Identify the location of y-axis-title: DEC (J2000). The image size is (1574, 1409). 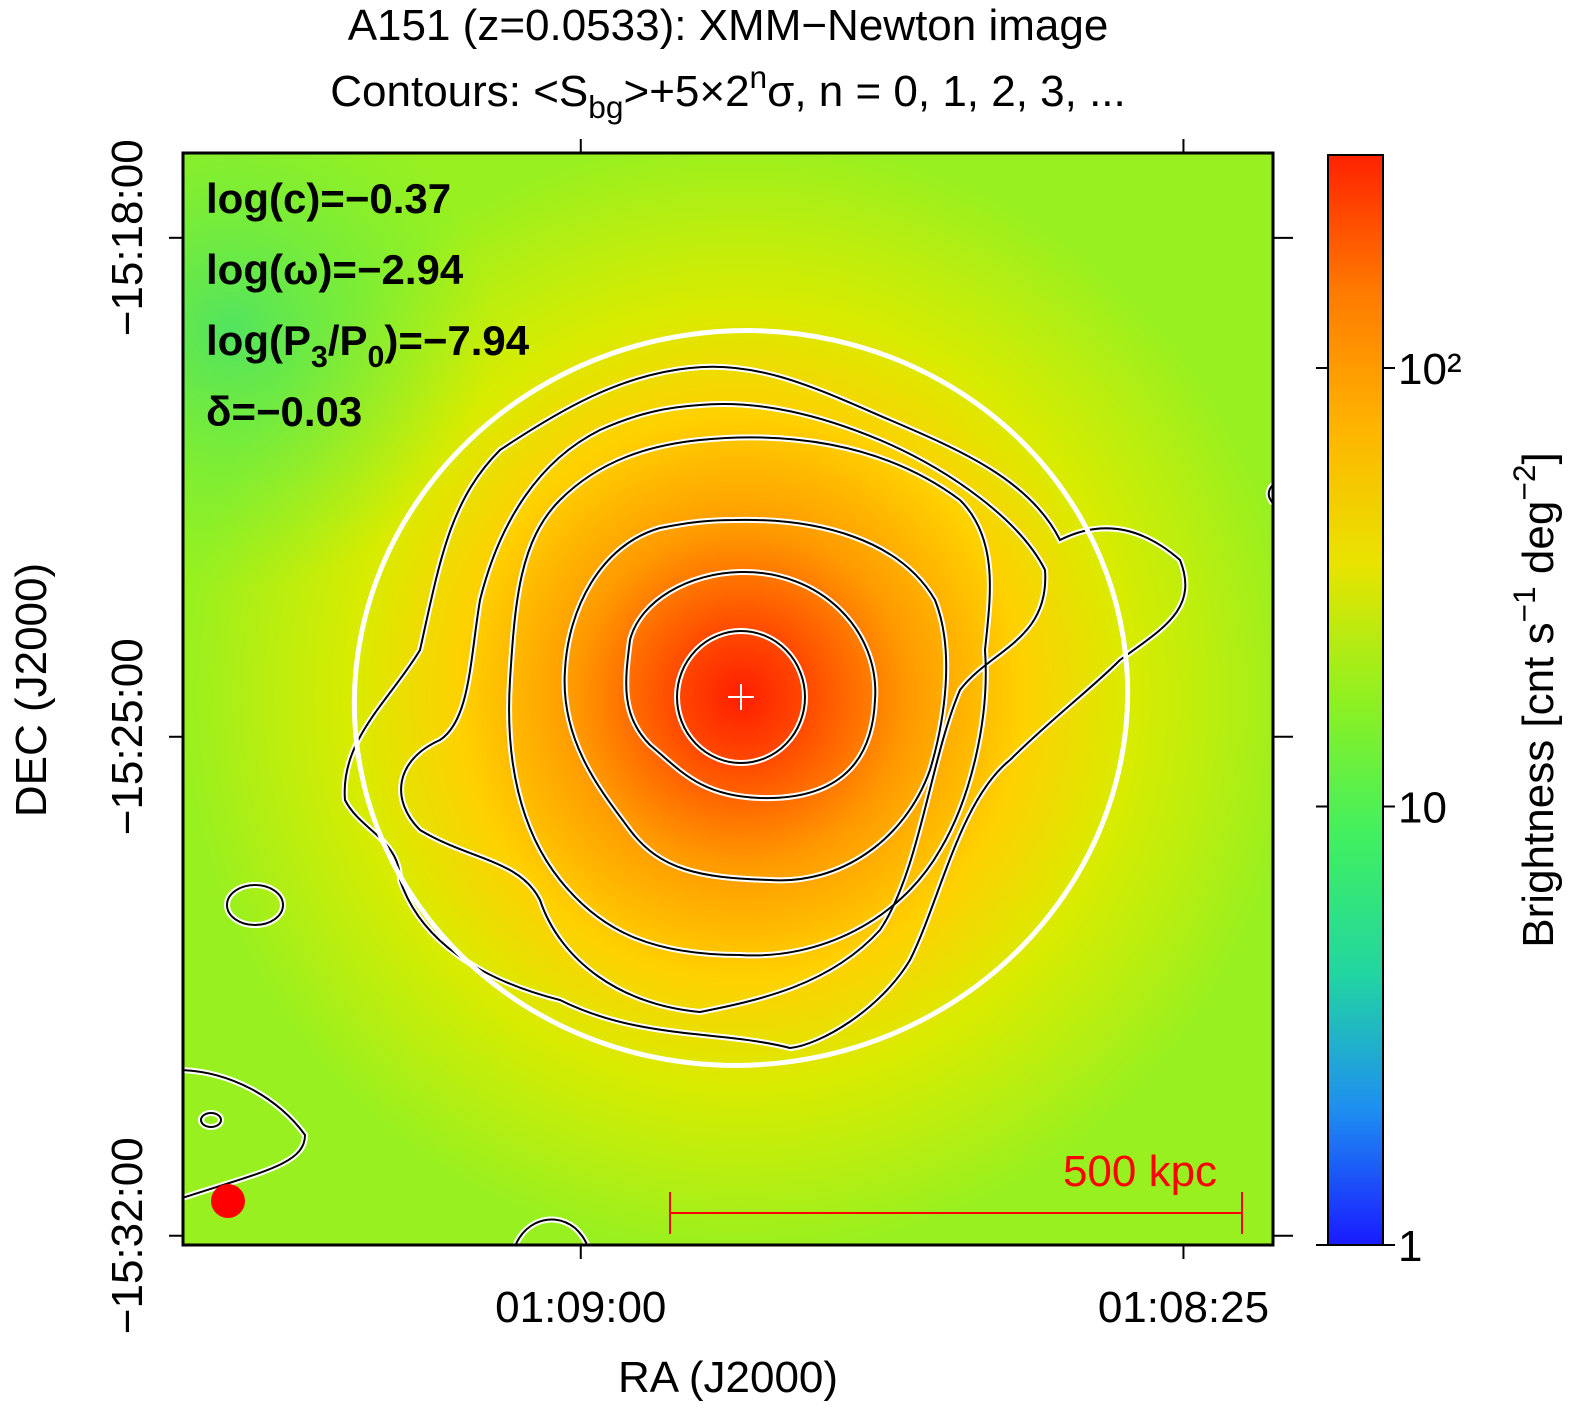
(31, 690).